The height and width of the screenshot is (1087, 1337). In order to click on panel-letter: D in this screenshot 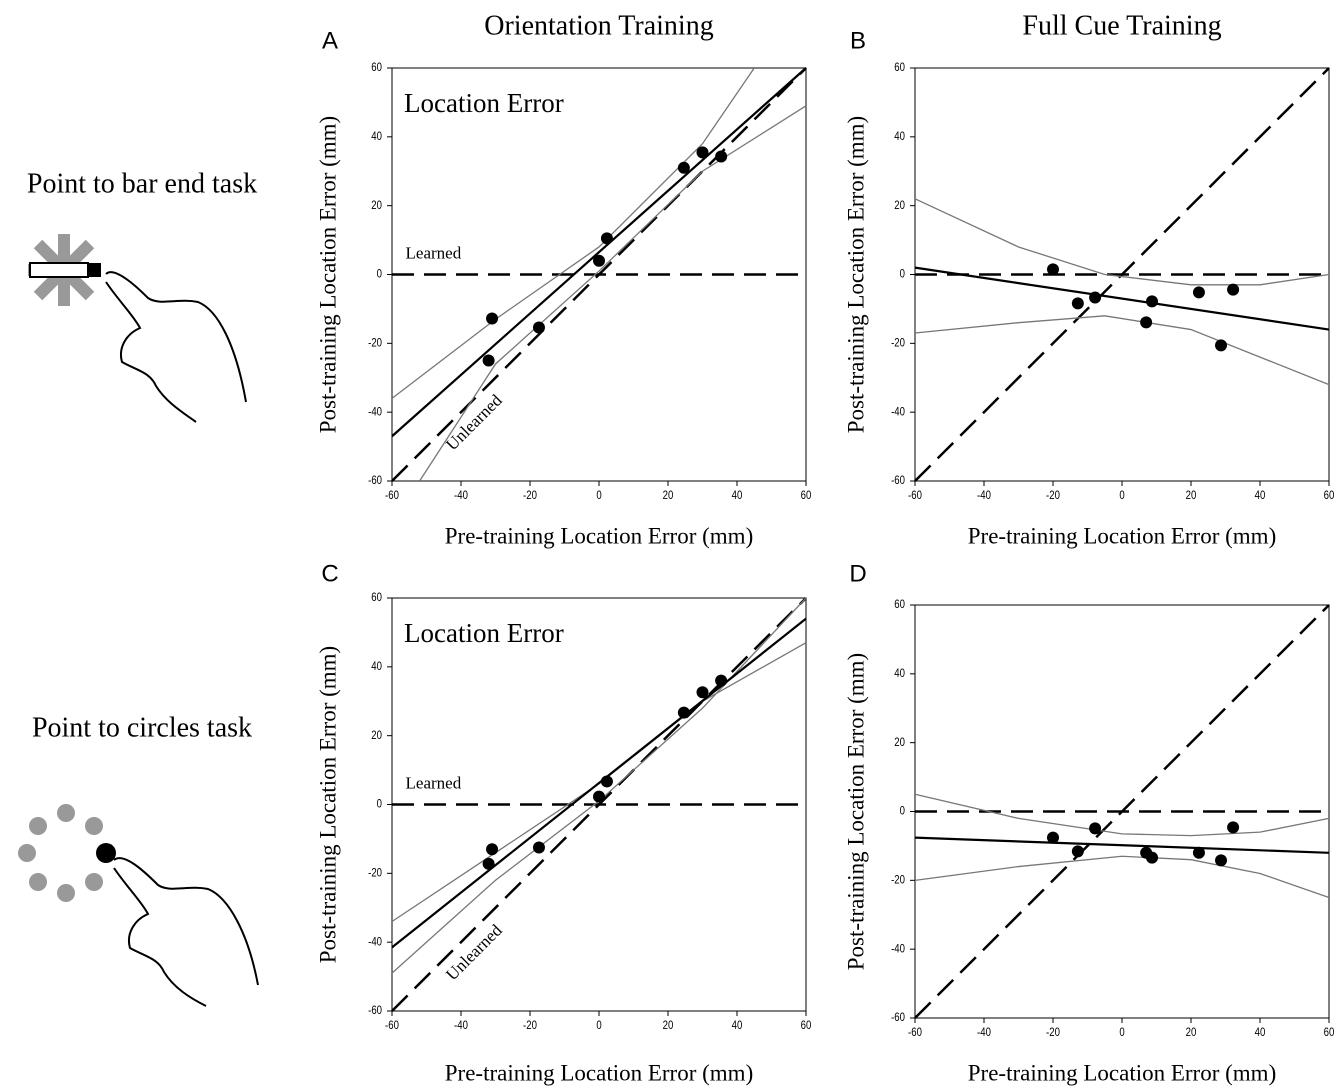, I will do `click(857, 573)`.